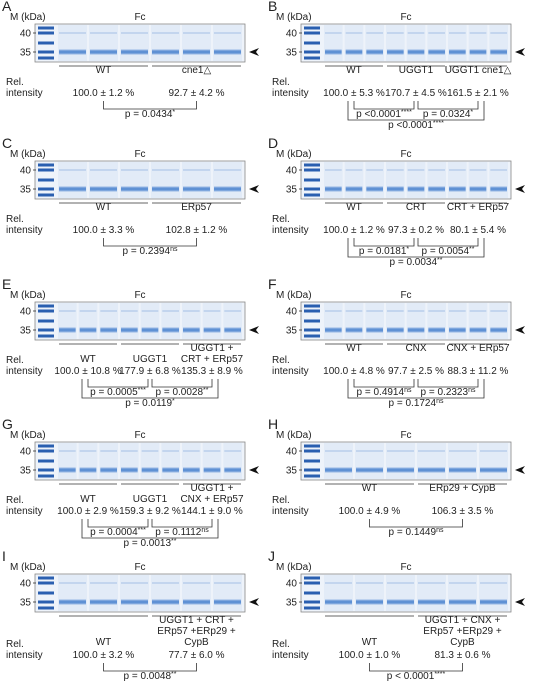  Describe the element at coordinates (211, 348) in the screenshot. I see `group-label: UGGT1 +` at that location.